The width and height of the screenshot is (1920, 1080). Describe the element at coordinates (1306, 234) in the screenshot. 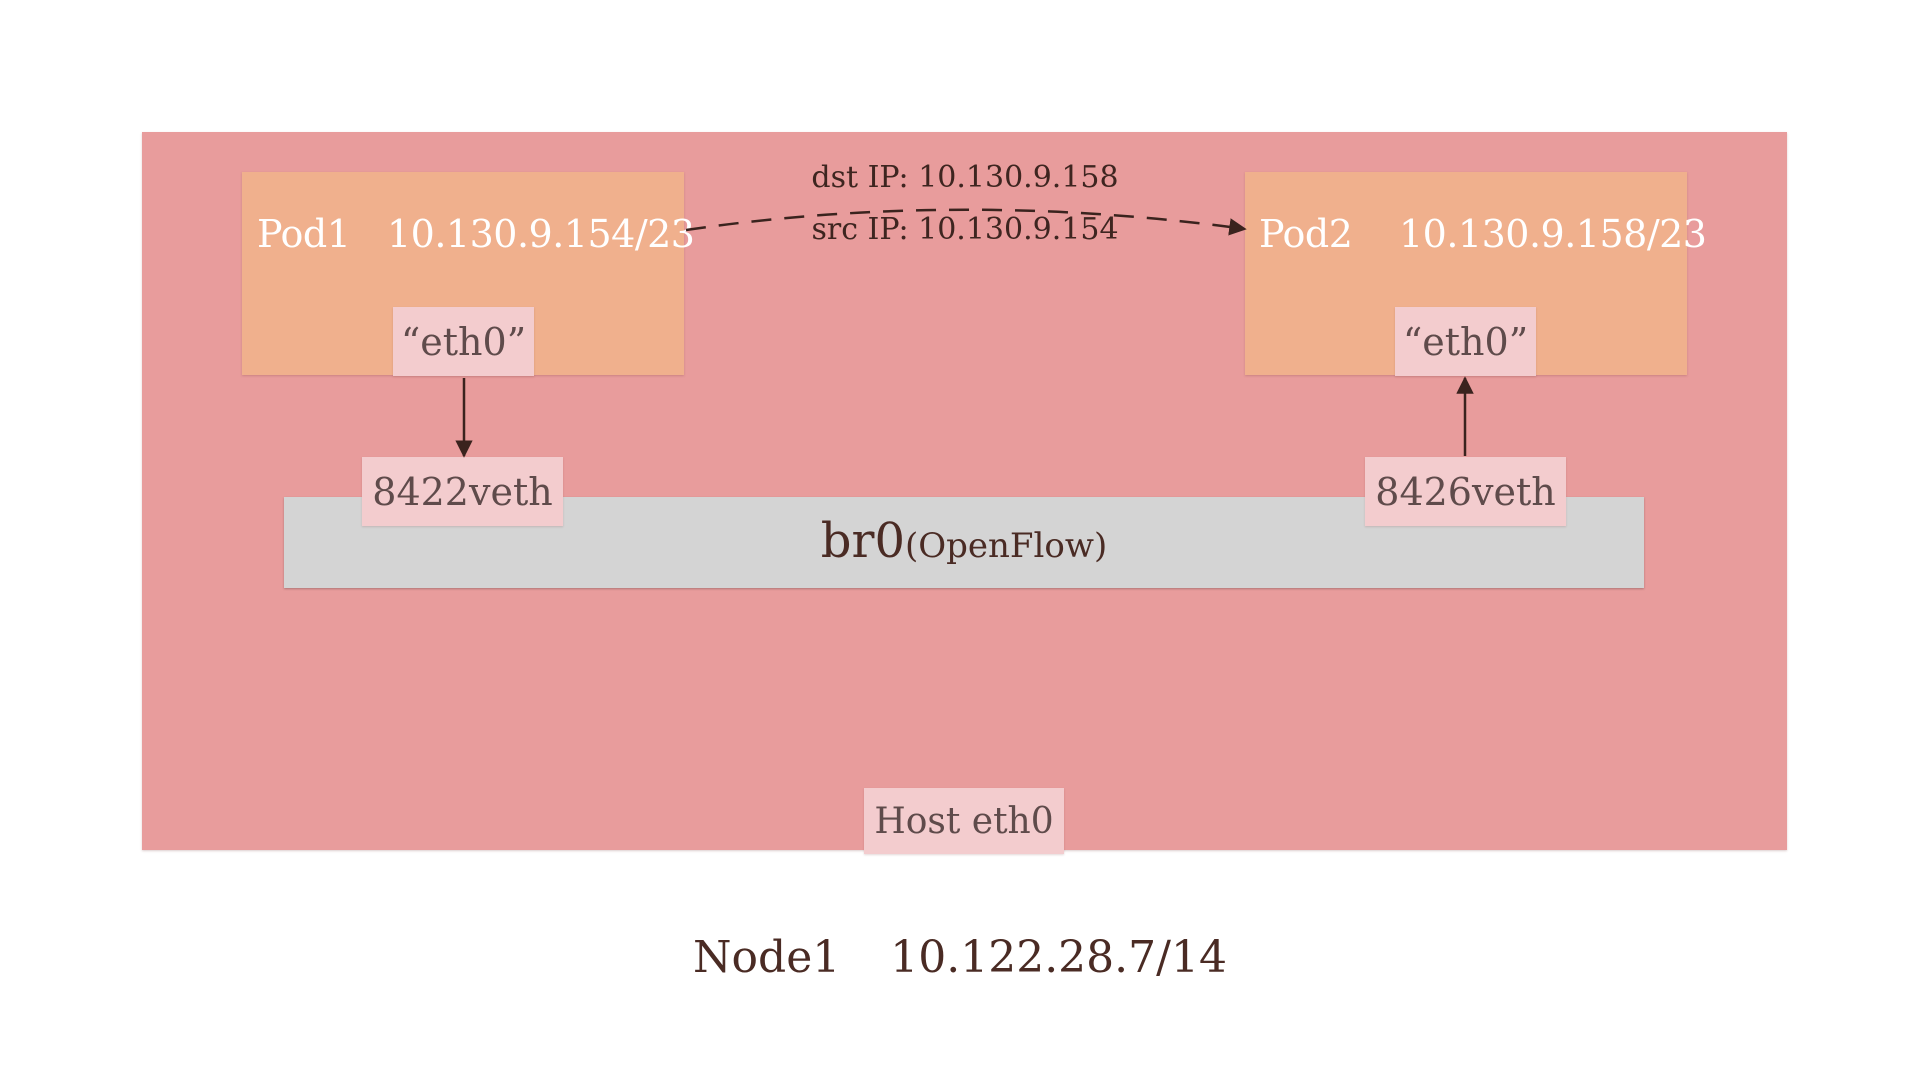

I see `pod2-name: Pod2` at that location.